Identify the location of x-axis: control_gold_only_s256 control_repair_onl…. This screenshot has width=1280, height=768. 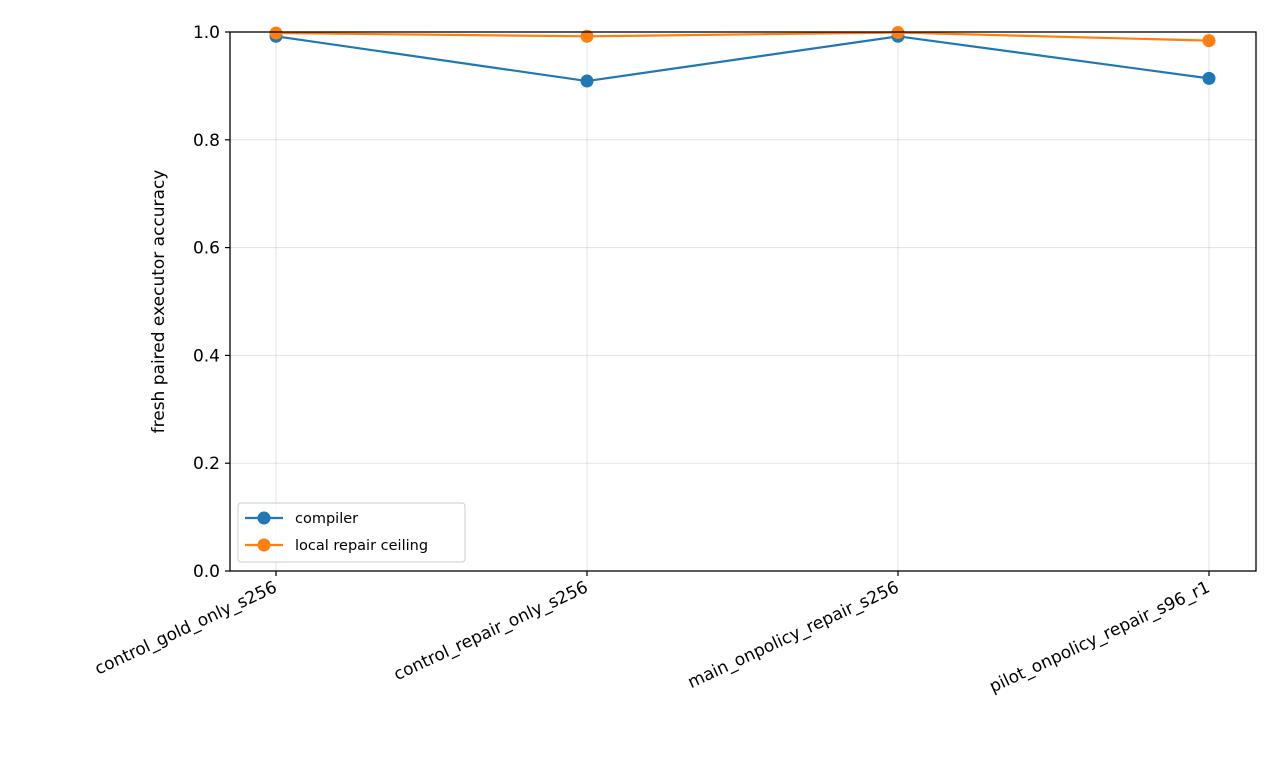
(652, 634).